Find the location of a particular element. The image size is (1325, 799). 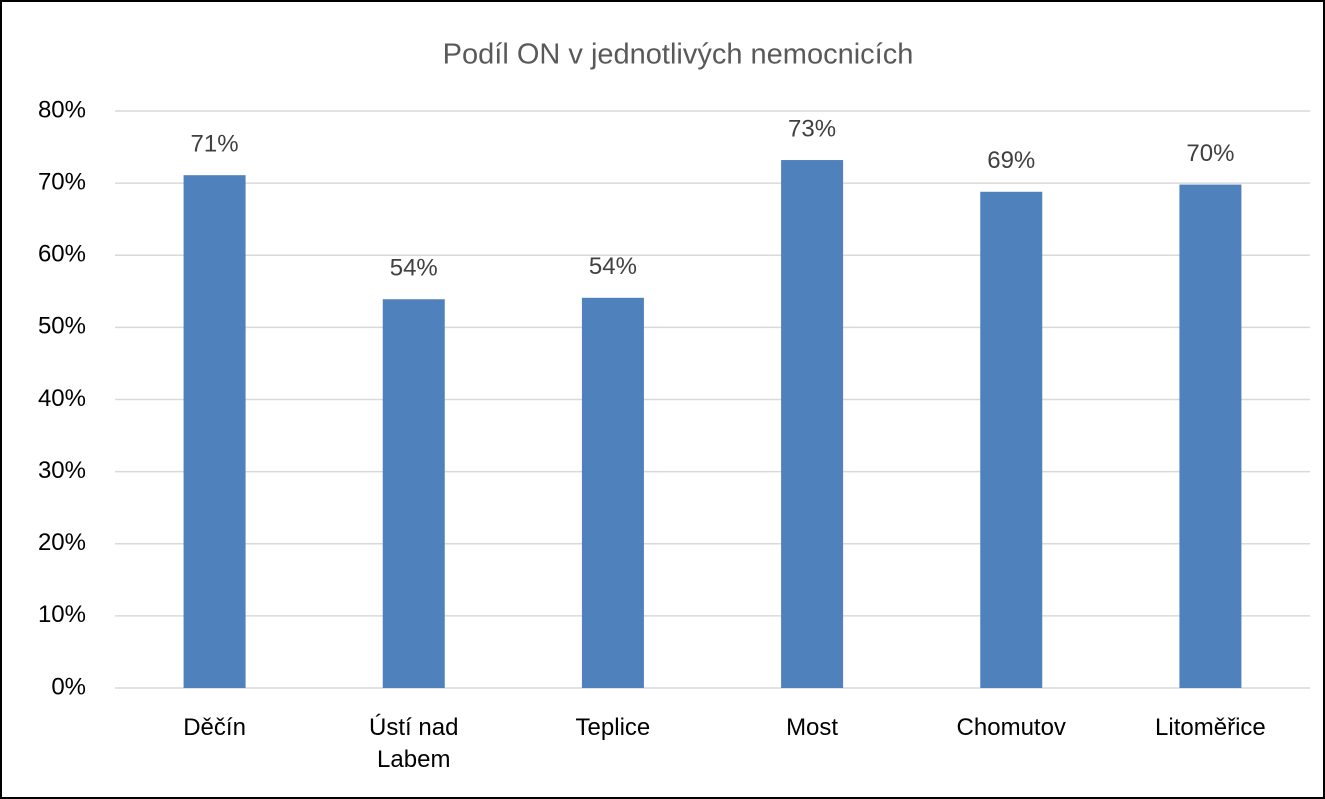

chart-title: Podíl ON v jednotlivých nemocnicích is located at coordinates (678, 55).